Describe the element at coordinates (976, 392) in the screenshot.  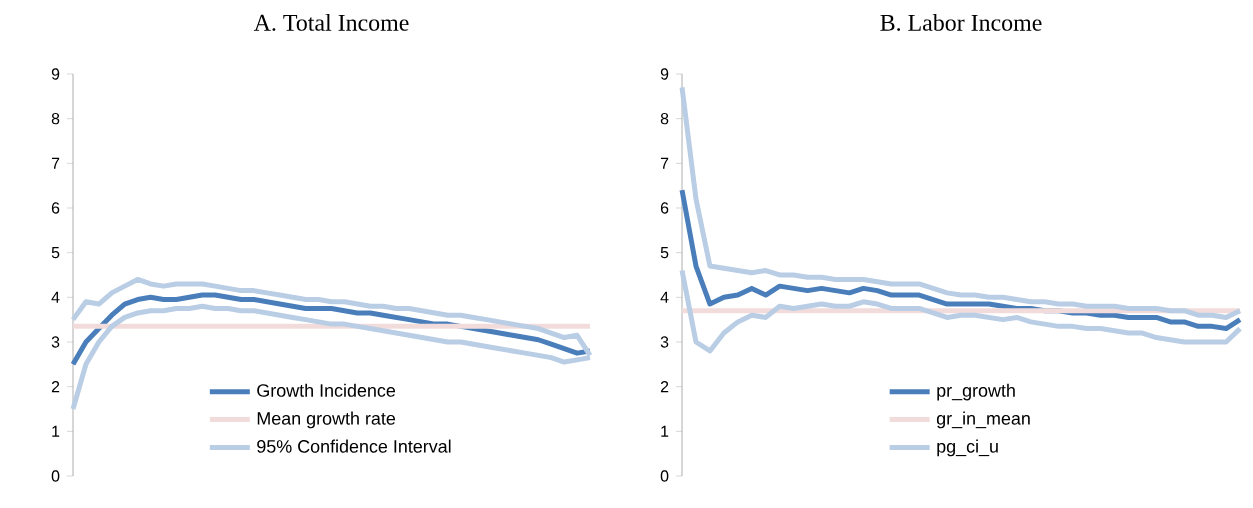
I see `legend-label: pr_growth` at that location.